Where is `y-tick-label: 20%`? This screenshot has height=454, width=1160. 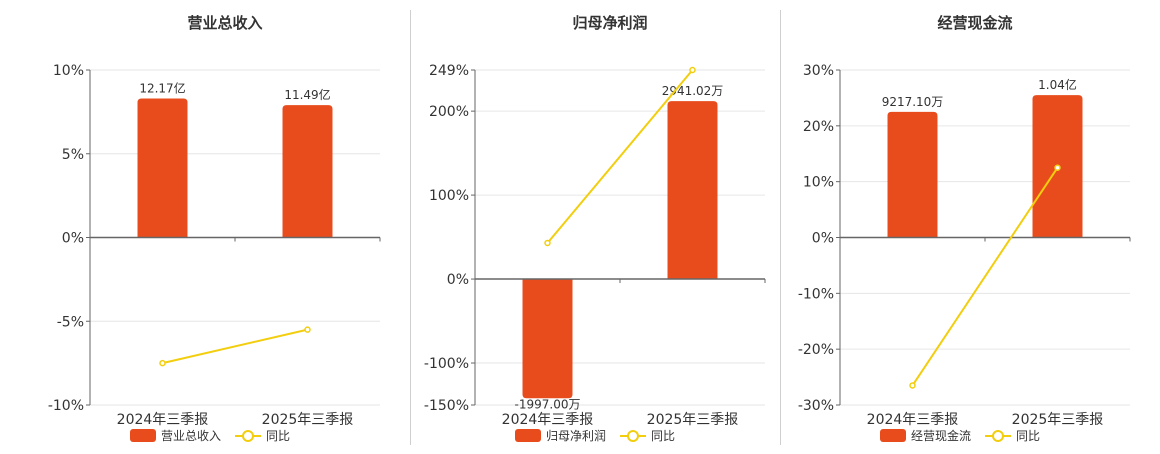
y-tick-label: 20% is located at coordinates (818, 127).